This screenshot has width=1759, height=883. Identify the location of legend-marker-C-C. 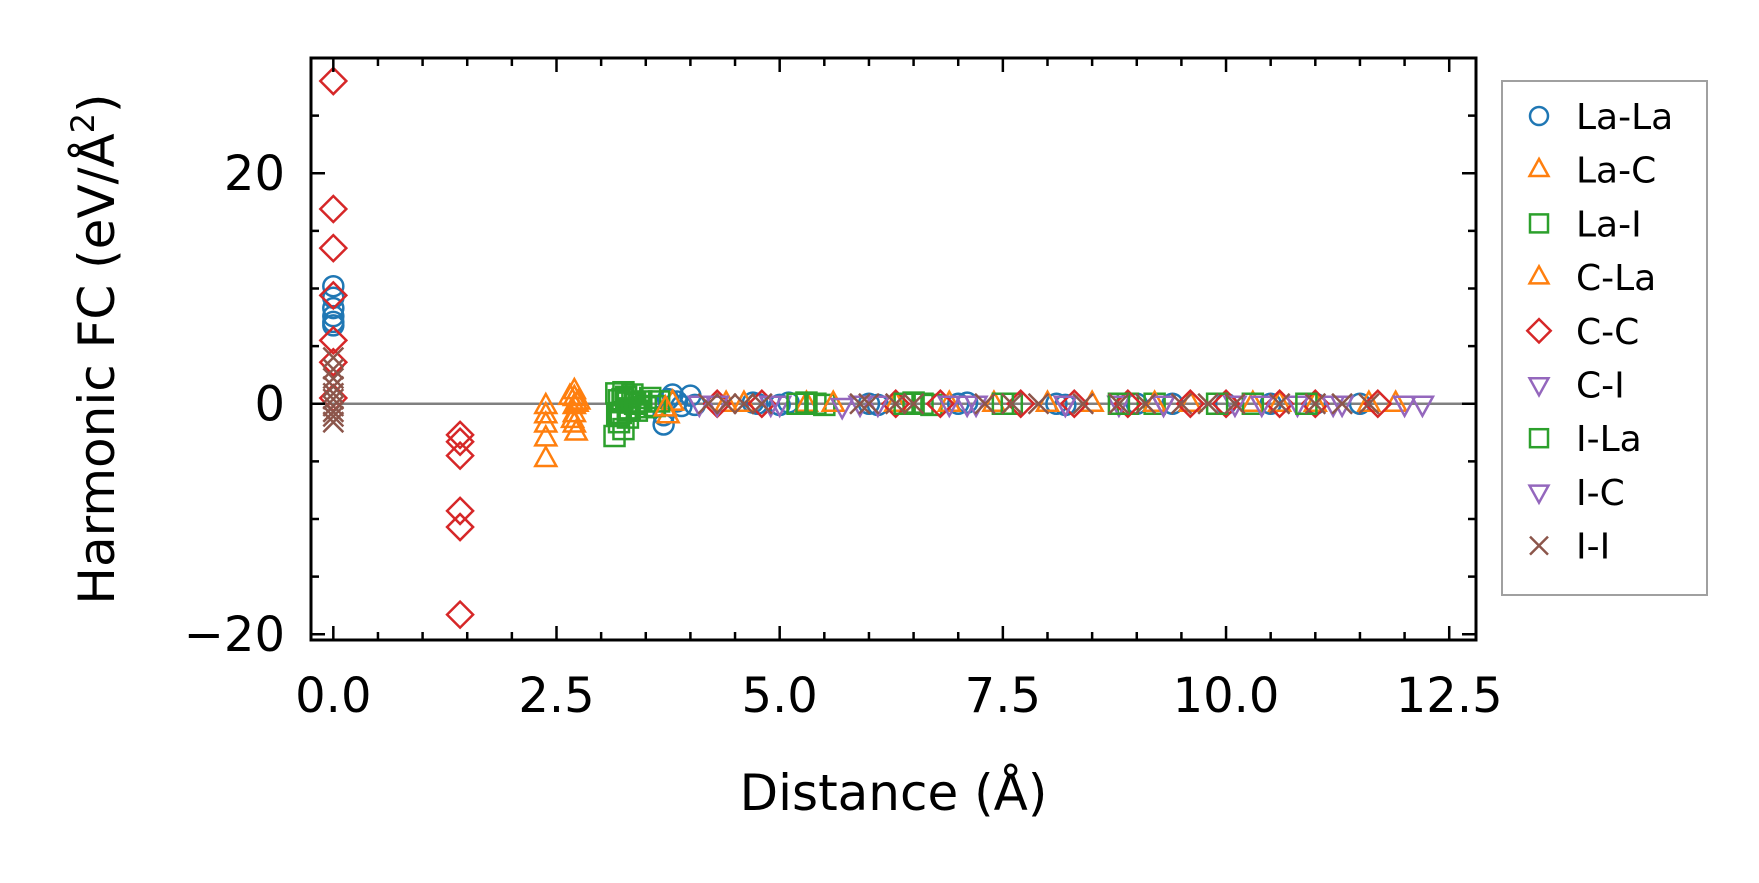
(1539, 331).